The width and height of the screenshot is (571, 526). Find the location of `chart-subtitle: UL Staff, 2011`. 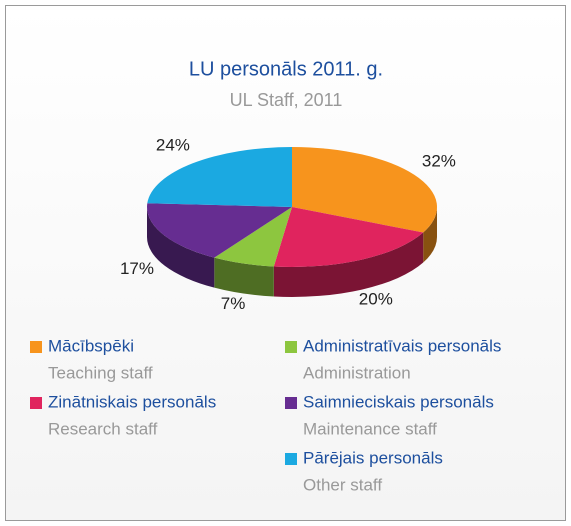

chart-subtitle: UL Staff, 2011 is located at coordinates (286, 100).